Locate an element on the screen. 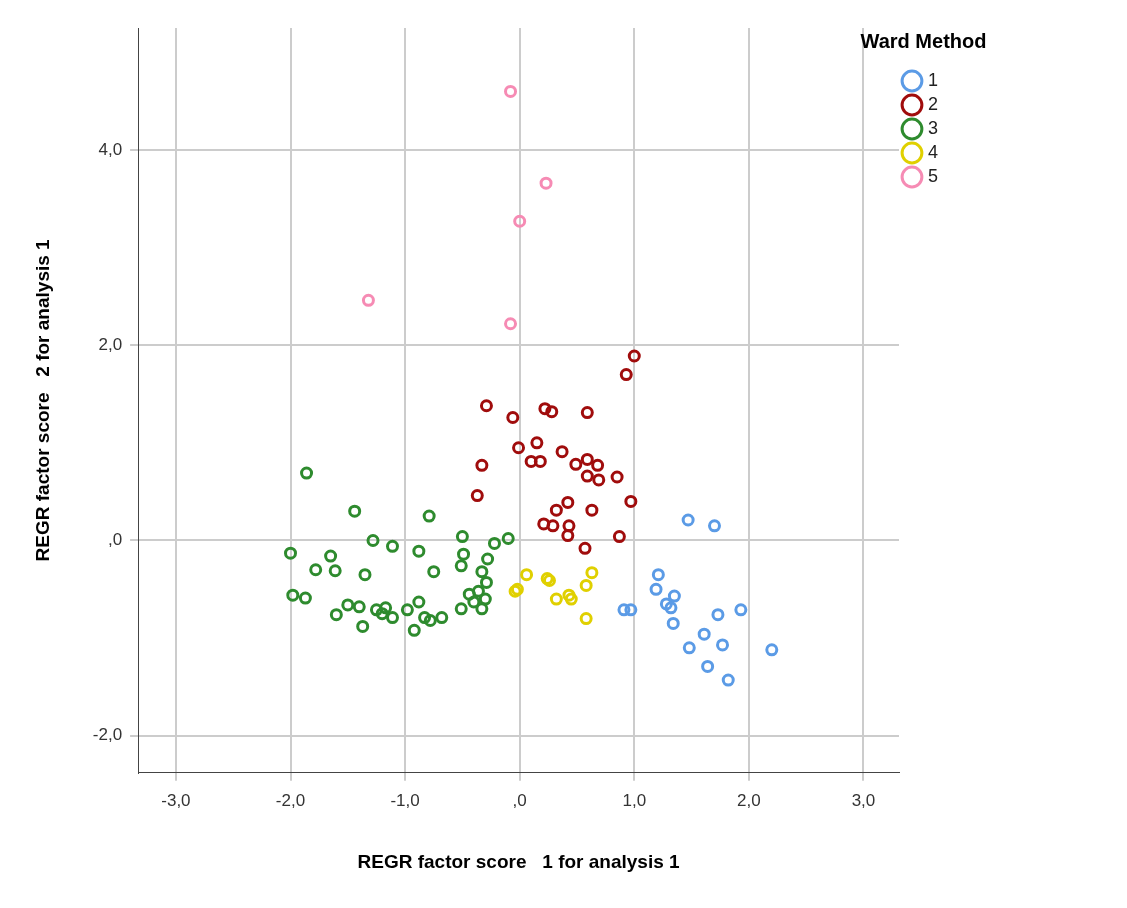 The width and height of the screenshot is (1127, 908). x-axis-title: REGR factor score 1 for analysis 1 is located at coordinates (519, 861).